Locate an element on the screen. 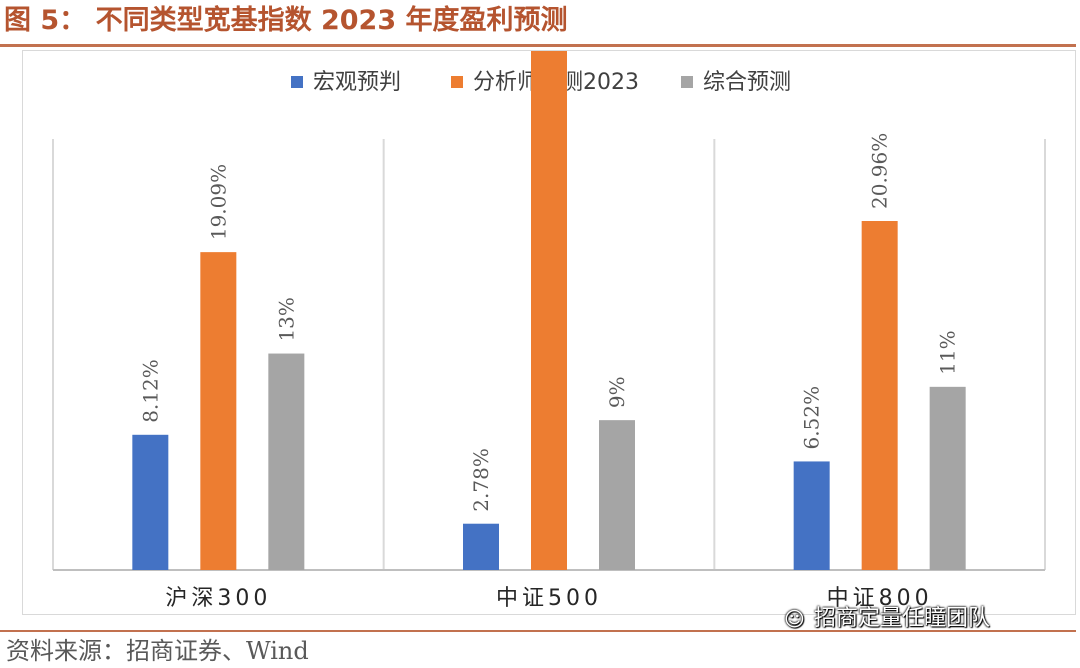 The image size is (1080, 668). legend-label: 综合预测 is located at coordinates (747, 82).